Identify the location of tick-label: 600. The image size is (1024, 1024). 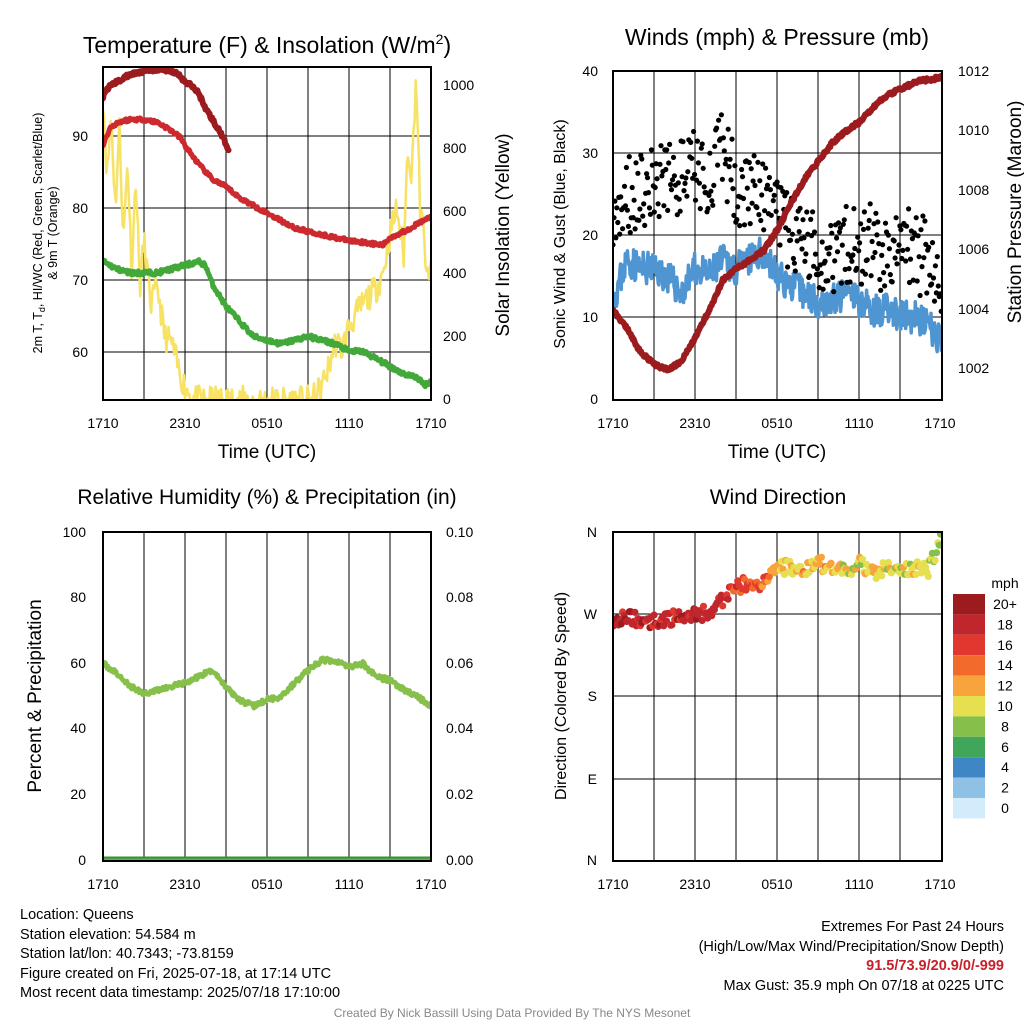
(455, 211).